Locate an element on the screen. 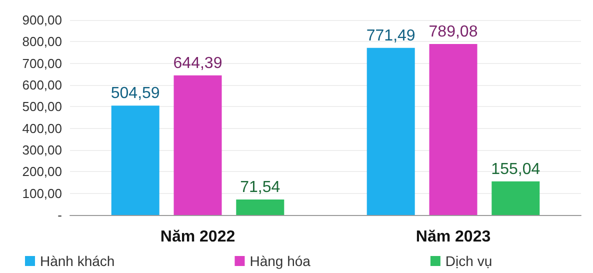 The image size is (593, 273). legend-label: Dịch vụ is located at coordinates (468, 261).